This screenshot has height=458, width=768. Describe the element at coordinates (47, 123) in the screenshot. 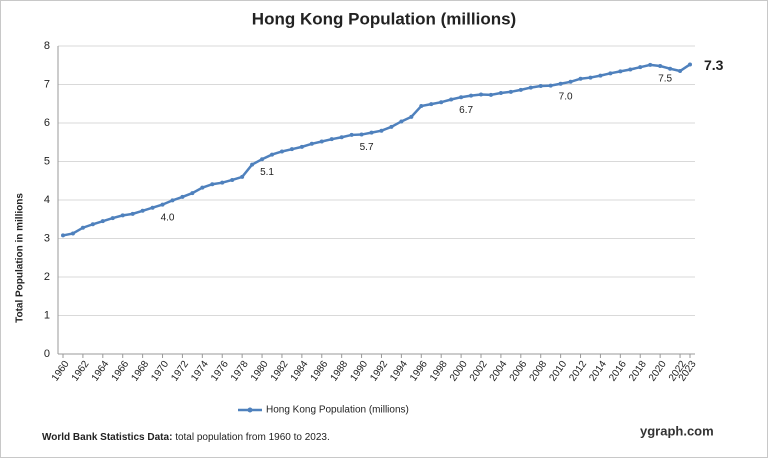

I see `y-tick-label: 6` at that location.